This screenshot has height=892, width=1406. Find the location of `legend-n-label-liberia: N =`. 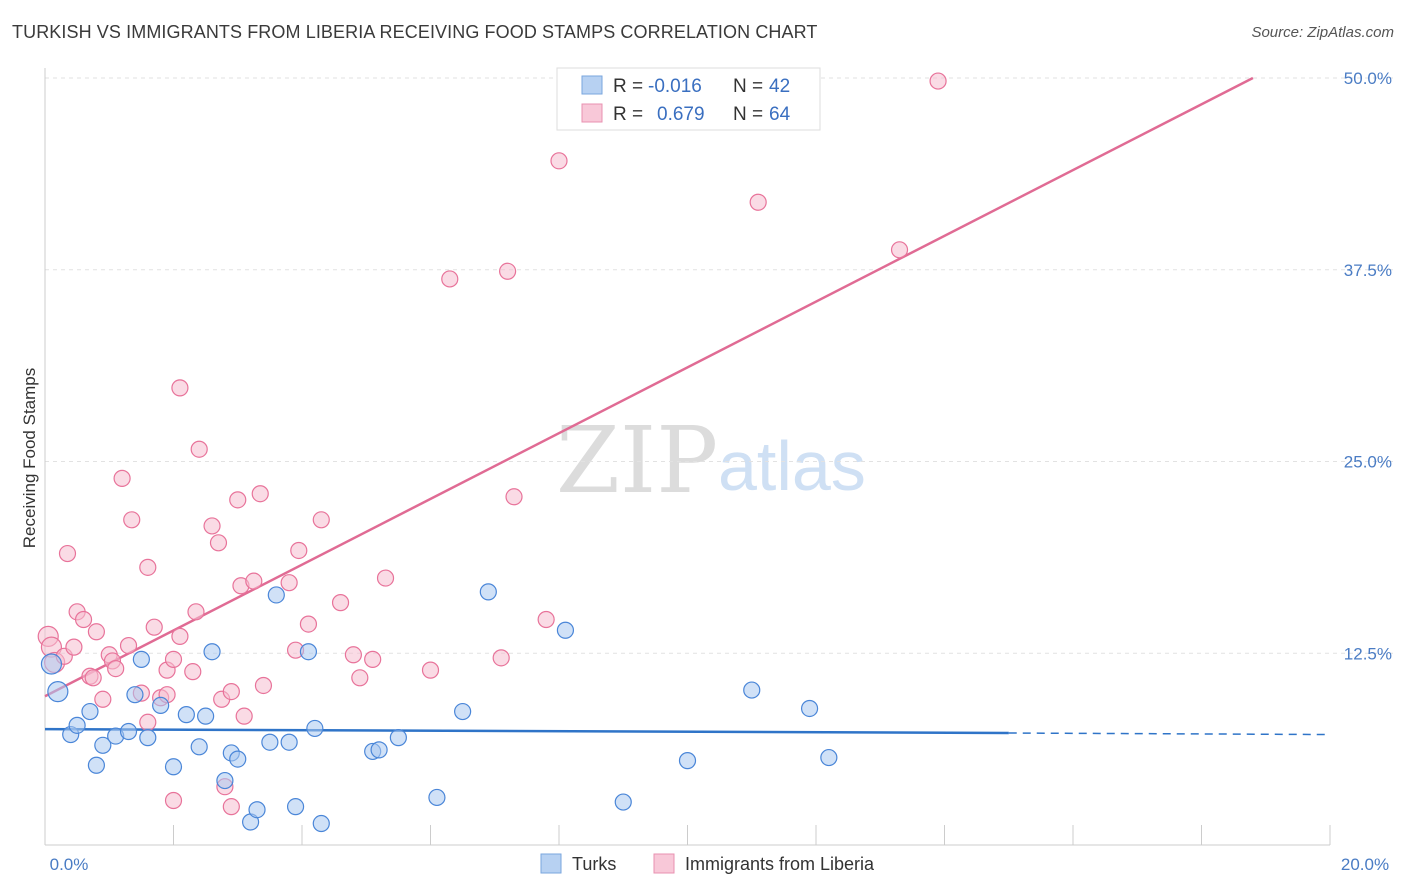

legend-n-label-liberia: N = is located at coordinates (748, 114).